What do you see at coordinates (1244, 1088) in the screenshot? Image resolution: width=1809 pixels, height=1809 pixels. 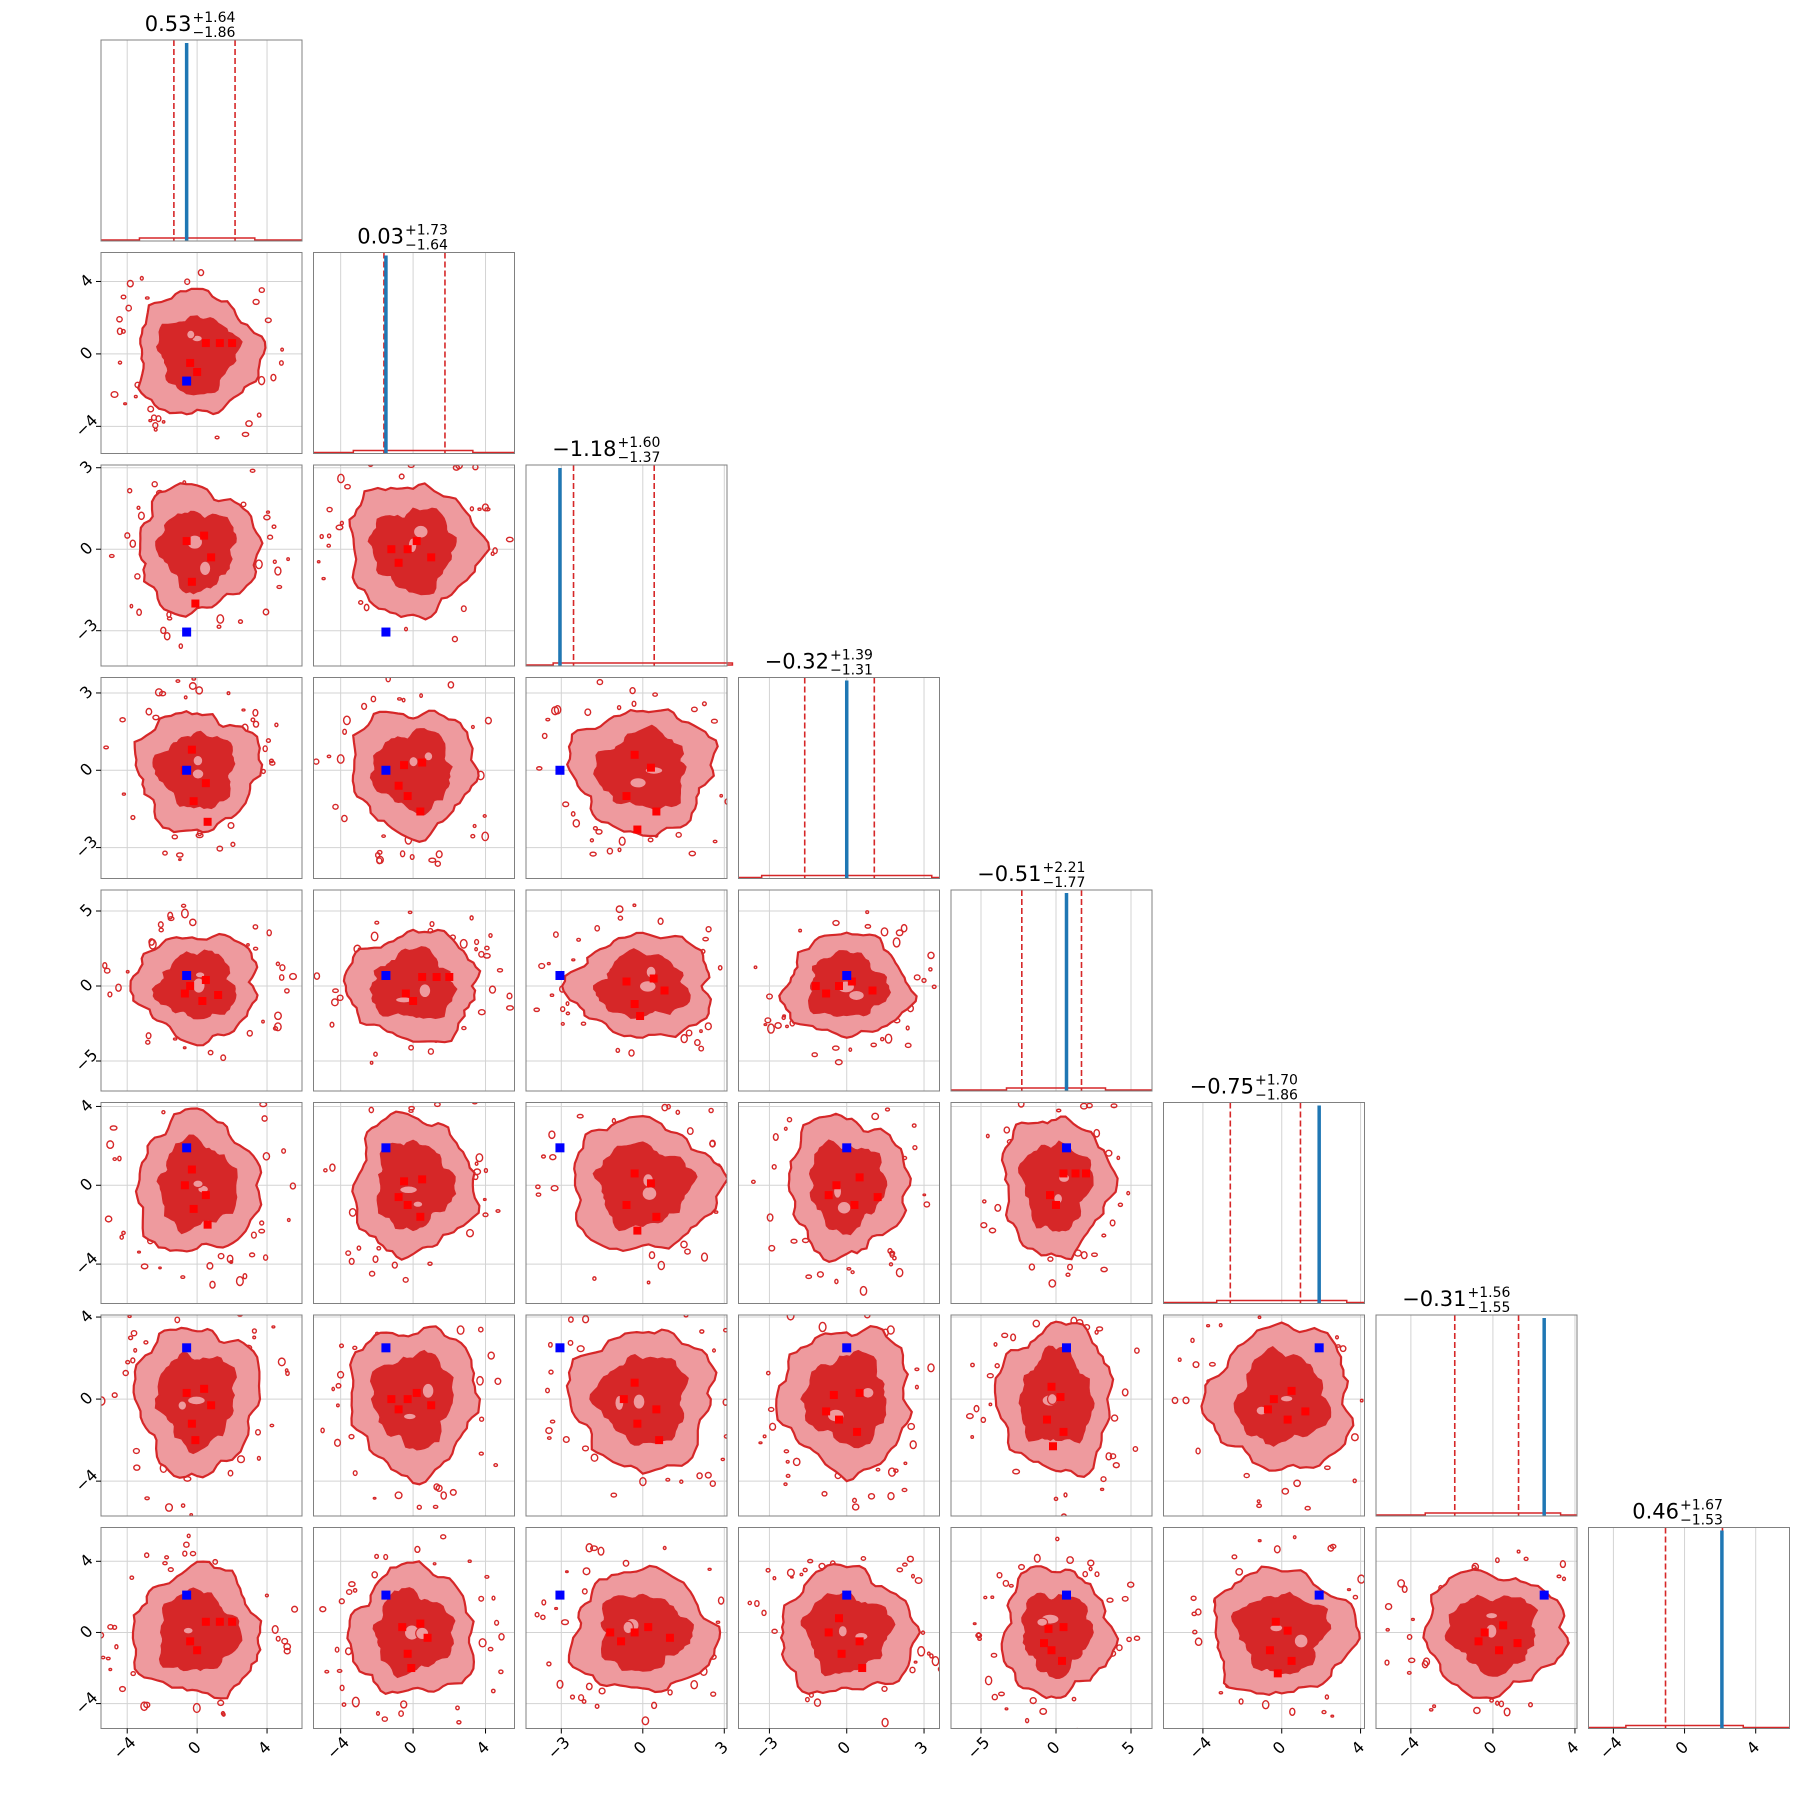 I see `panel-title-5: −0.75 +1.70−1.86` at bounding box center [1244, 1088].